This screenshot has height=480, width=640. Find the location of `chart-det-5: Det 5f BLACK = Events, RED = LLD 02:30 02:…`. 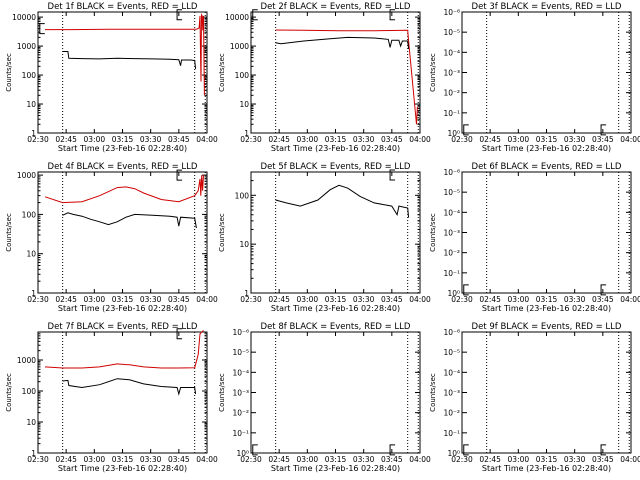

chart-det-5: Det 5f BLACK = Events, RED = LLD 02:30 02:… is located at coordinates (324, 237).